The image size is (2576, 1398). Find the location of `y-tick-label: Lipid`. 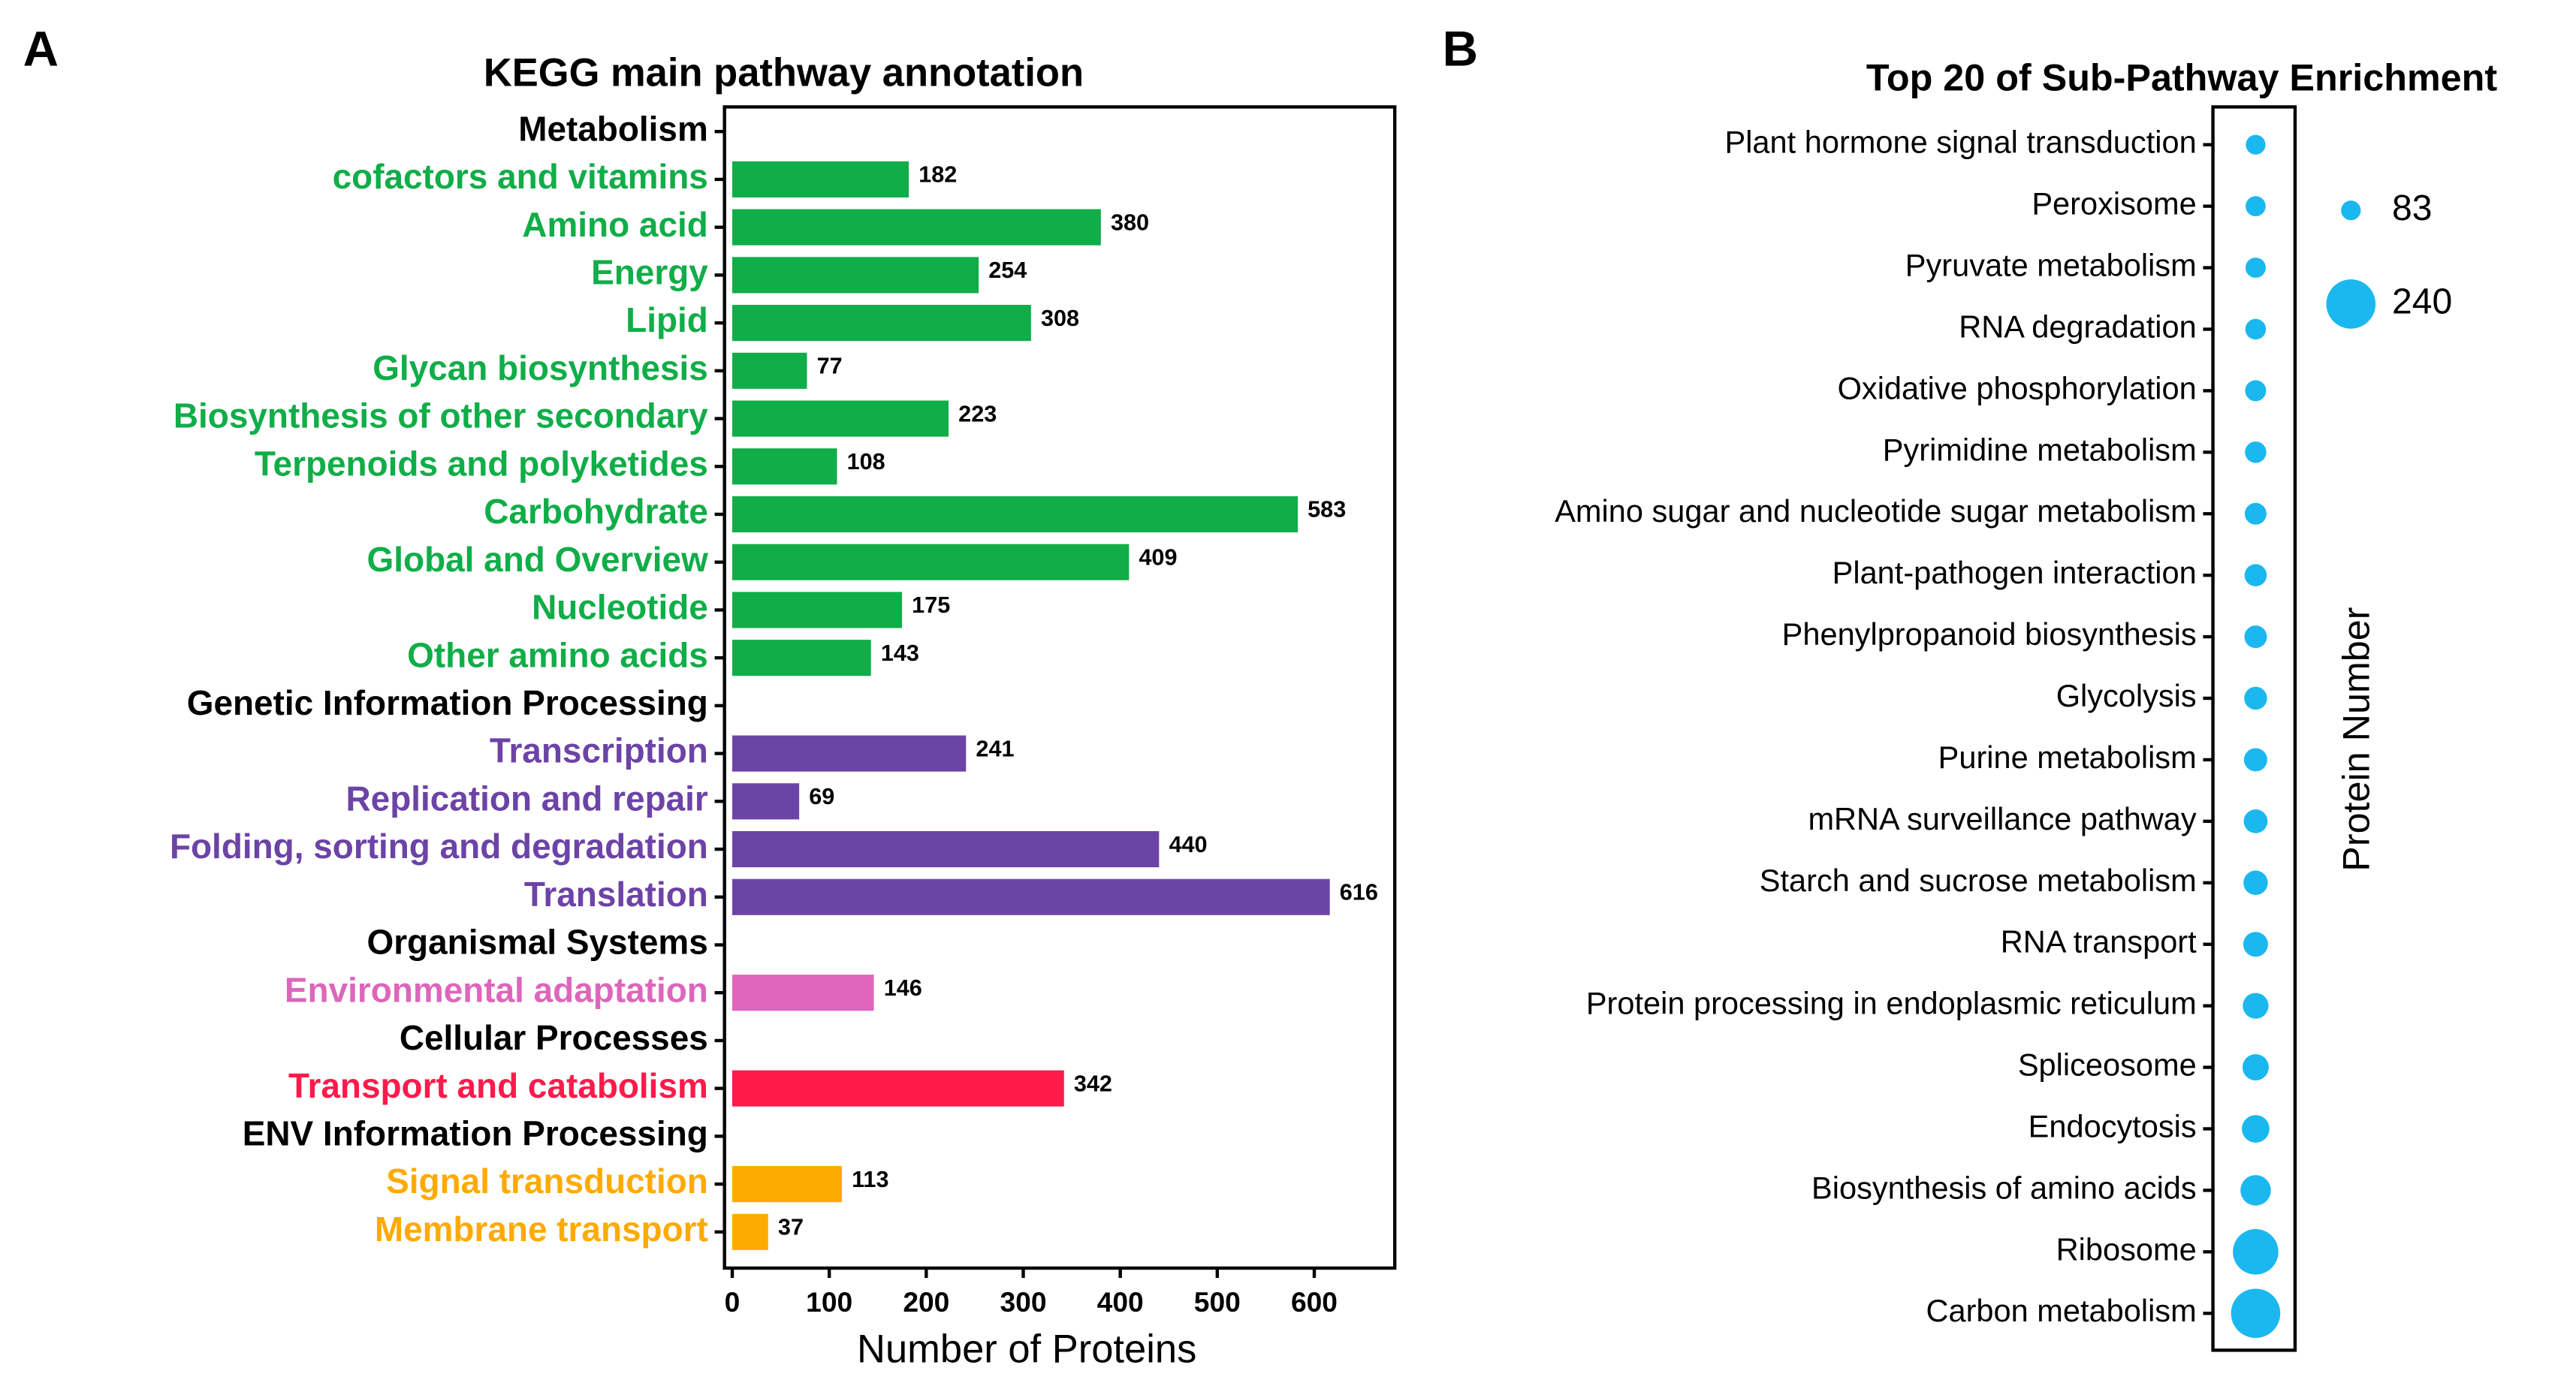

y-tick-label: Lipid is located at coordinates (667, 319).